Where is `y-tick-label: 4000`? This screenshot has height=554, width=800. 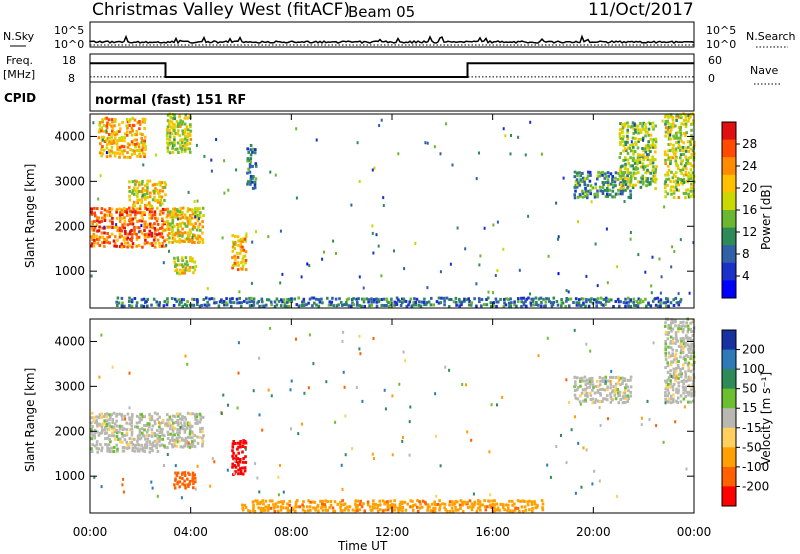
y-tick-label: 4000 is located at coordinates (69, 341).